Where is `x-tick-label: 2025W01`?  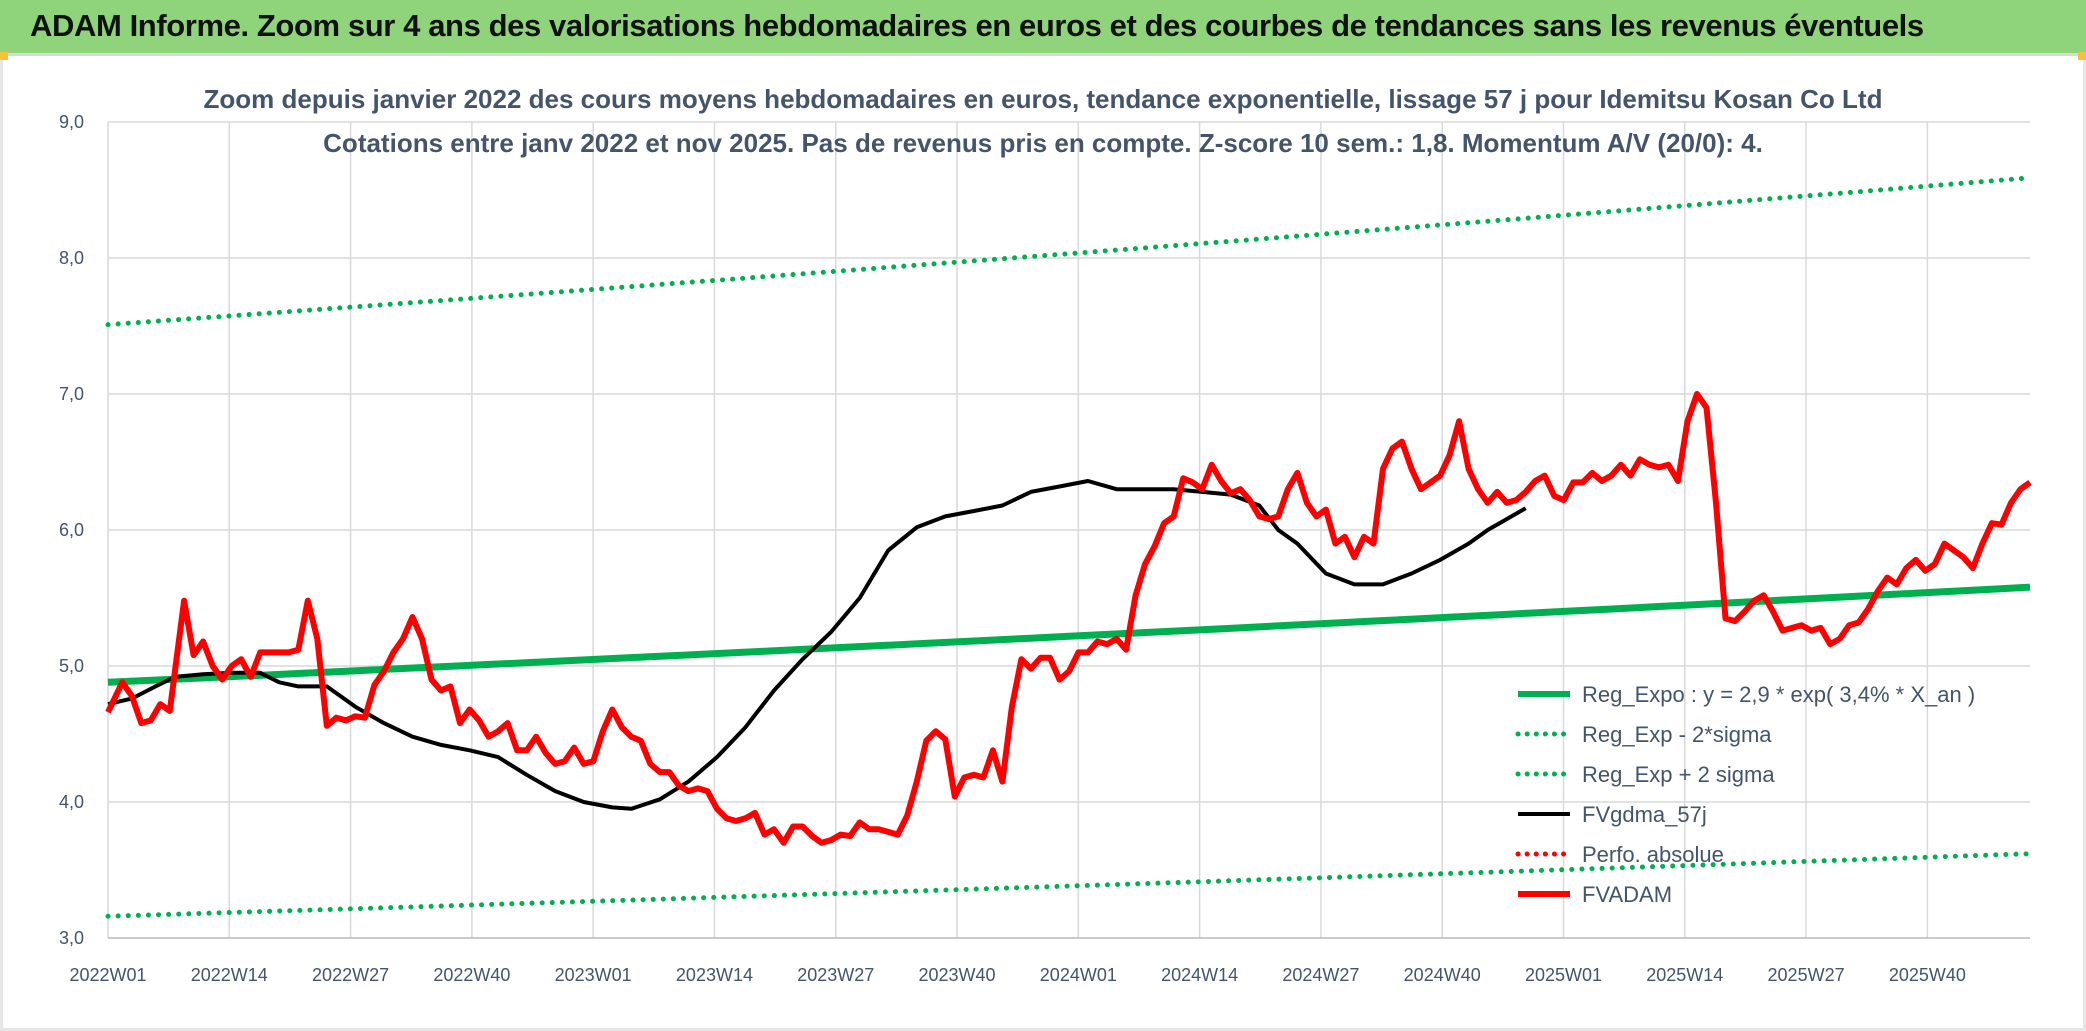
x-tick-label: 2025W01 is located at coordinates (1563, 975).